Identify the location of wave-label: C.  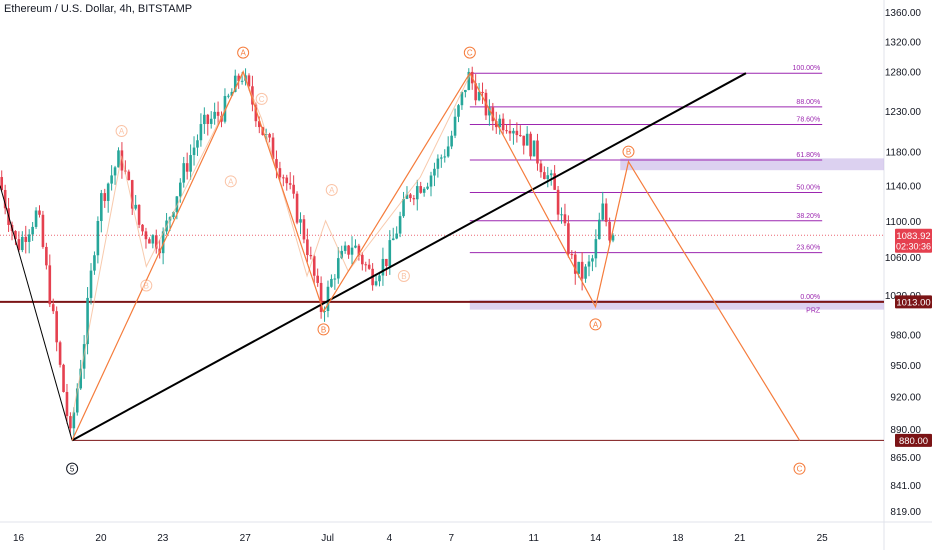
(261, 98).